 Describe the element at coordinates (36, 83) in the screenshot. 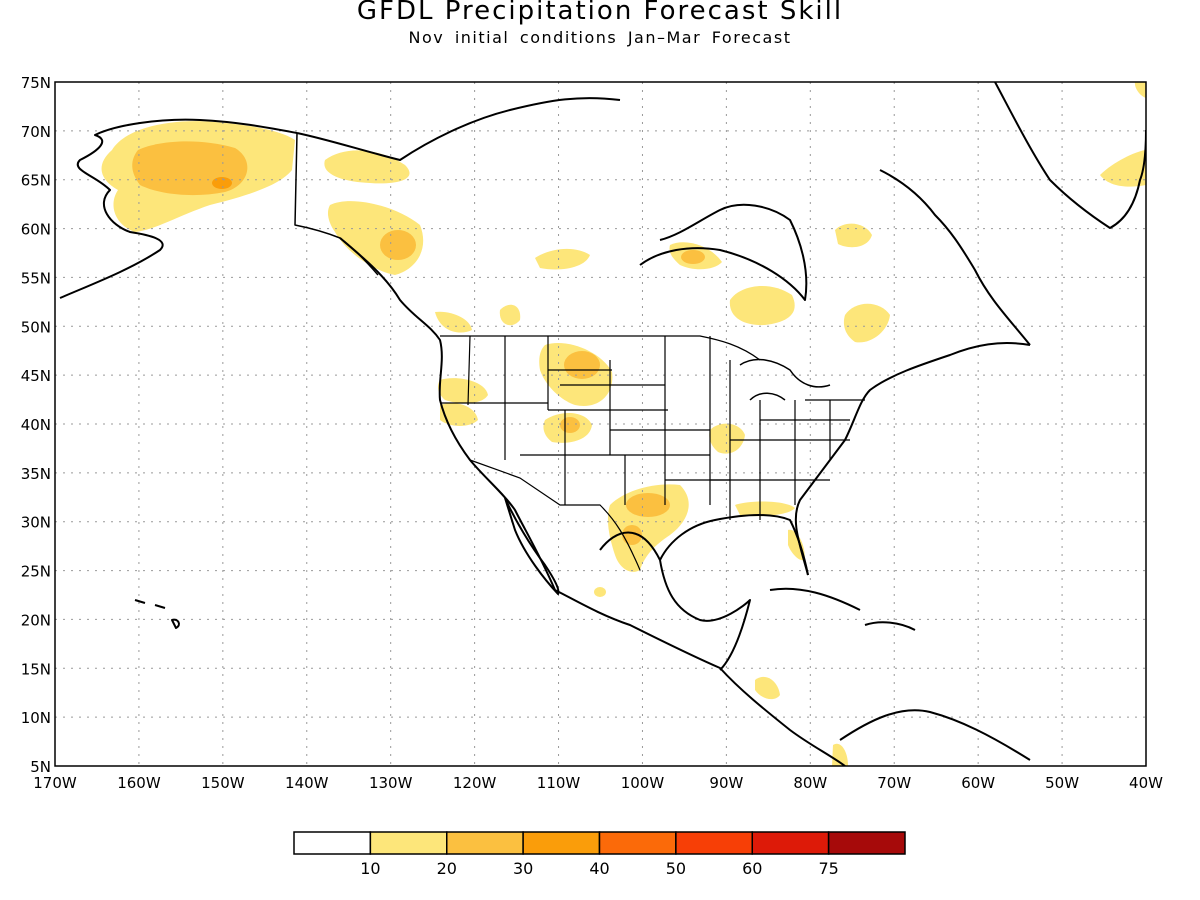

I see `latitude-tick-label: 75N` at that location.